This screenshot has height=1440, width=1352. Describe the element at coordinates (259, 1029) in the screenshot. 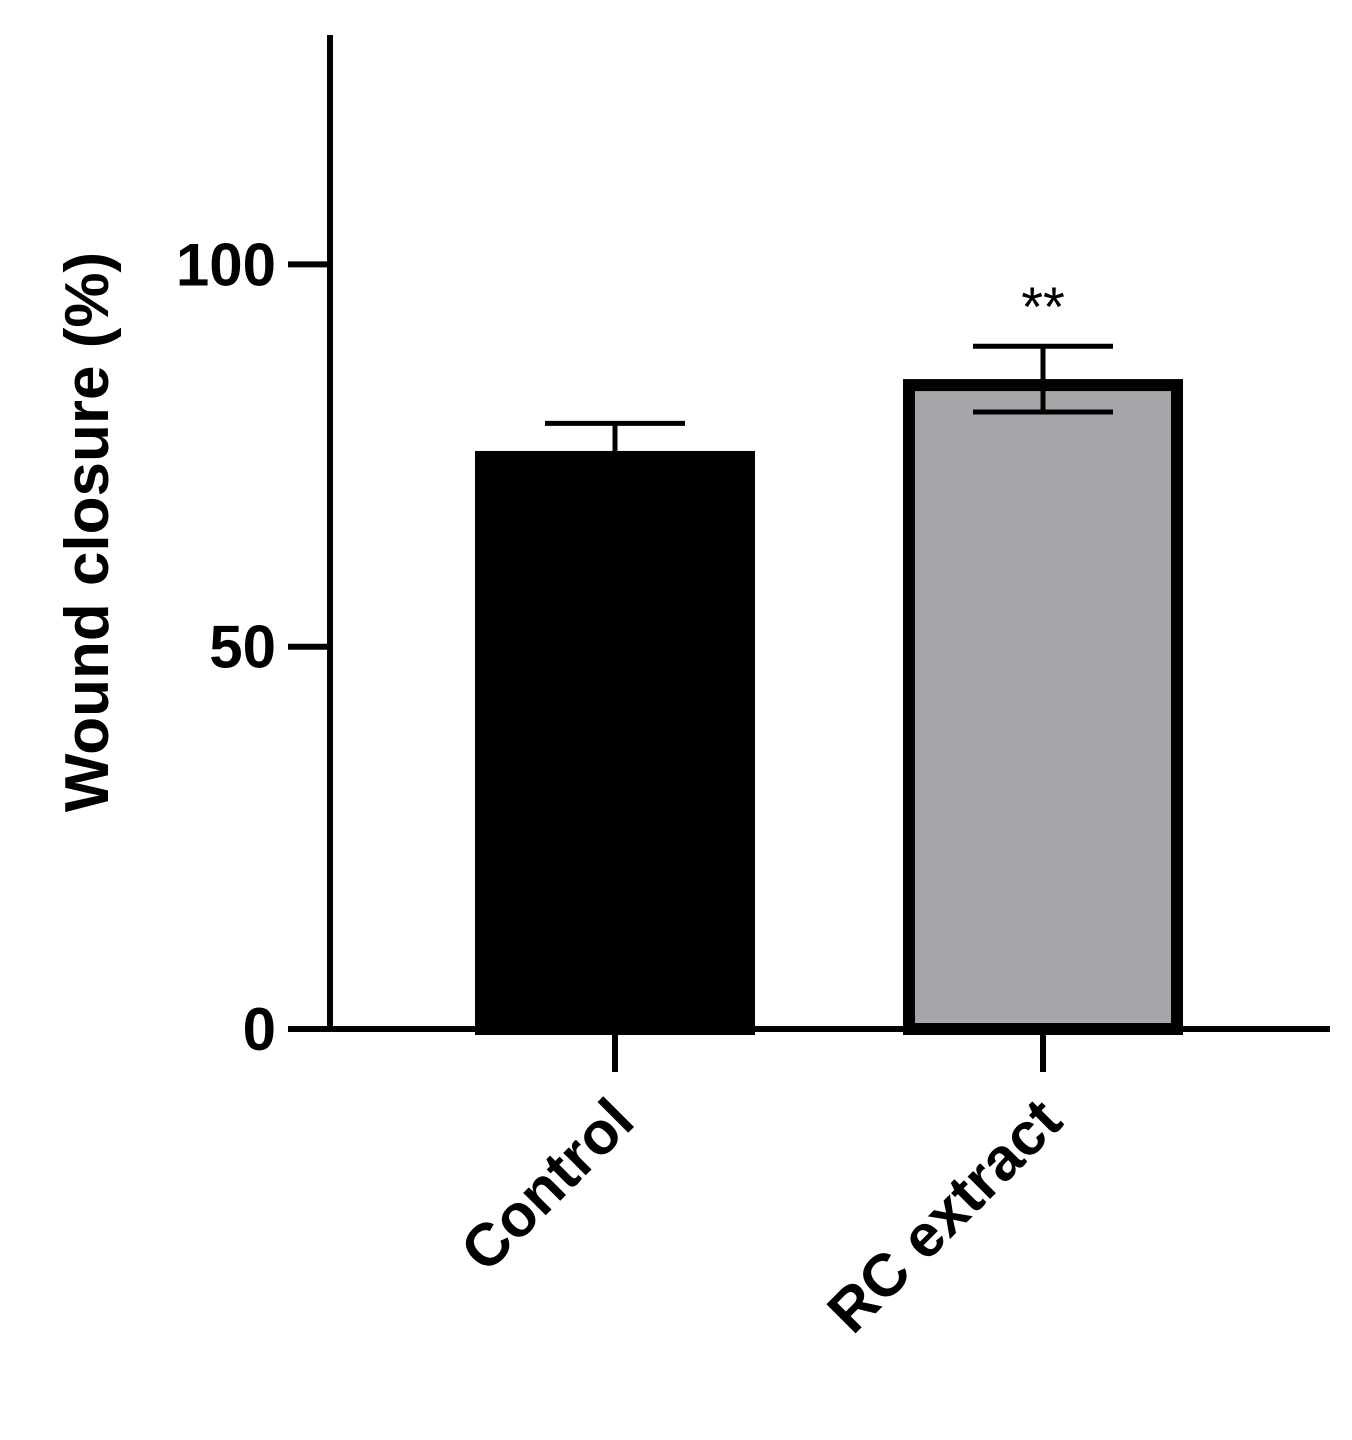

I see `y-tick-label: 0` at that location.